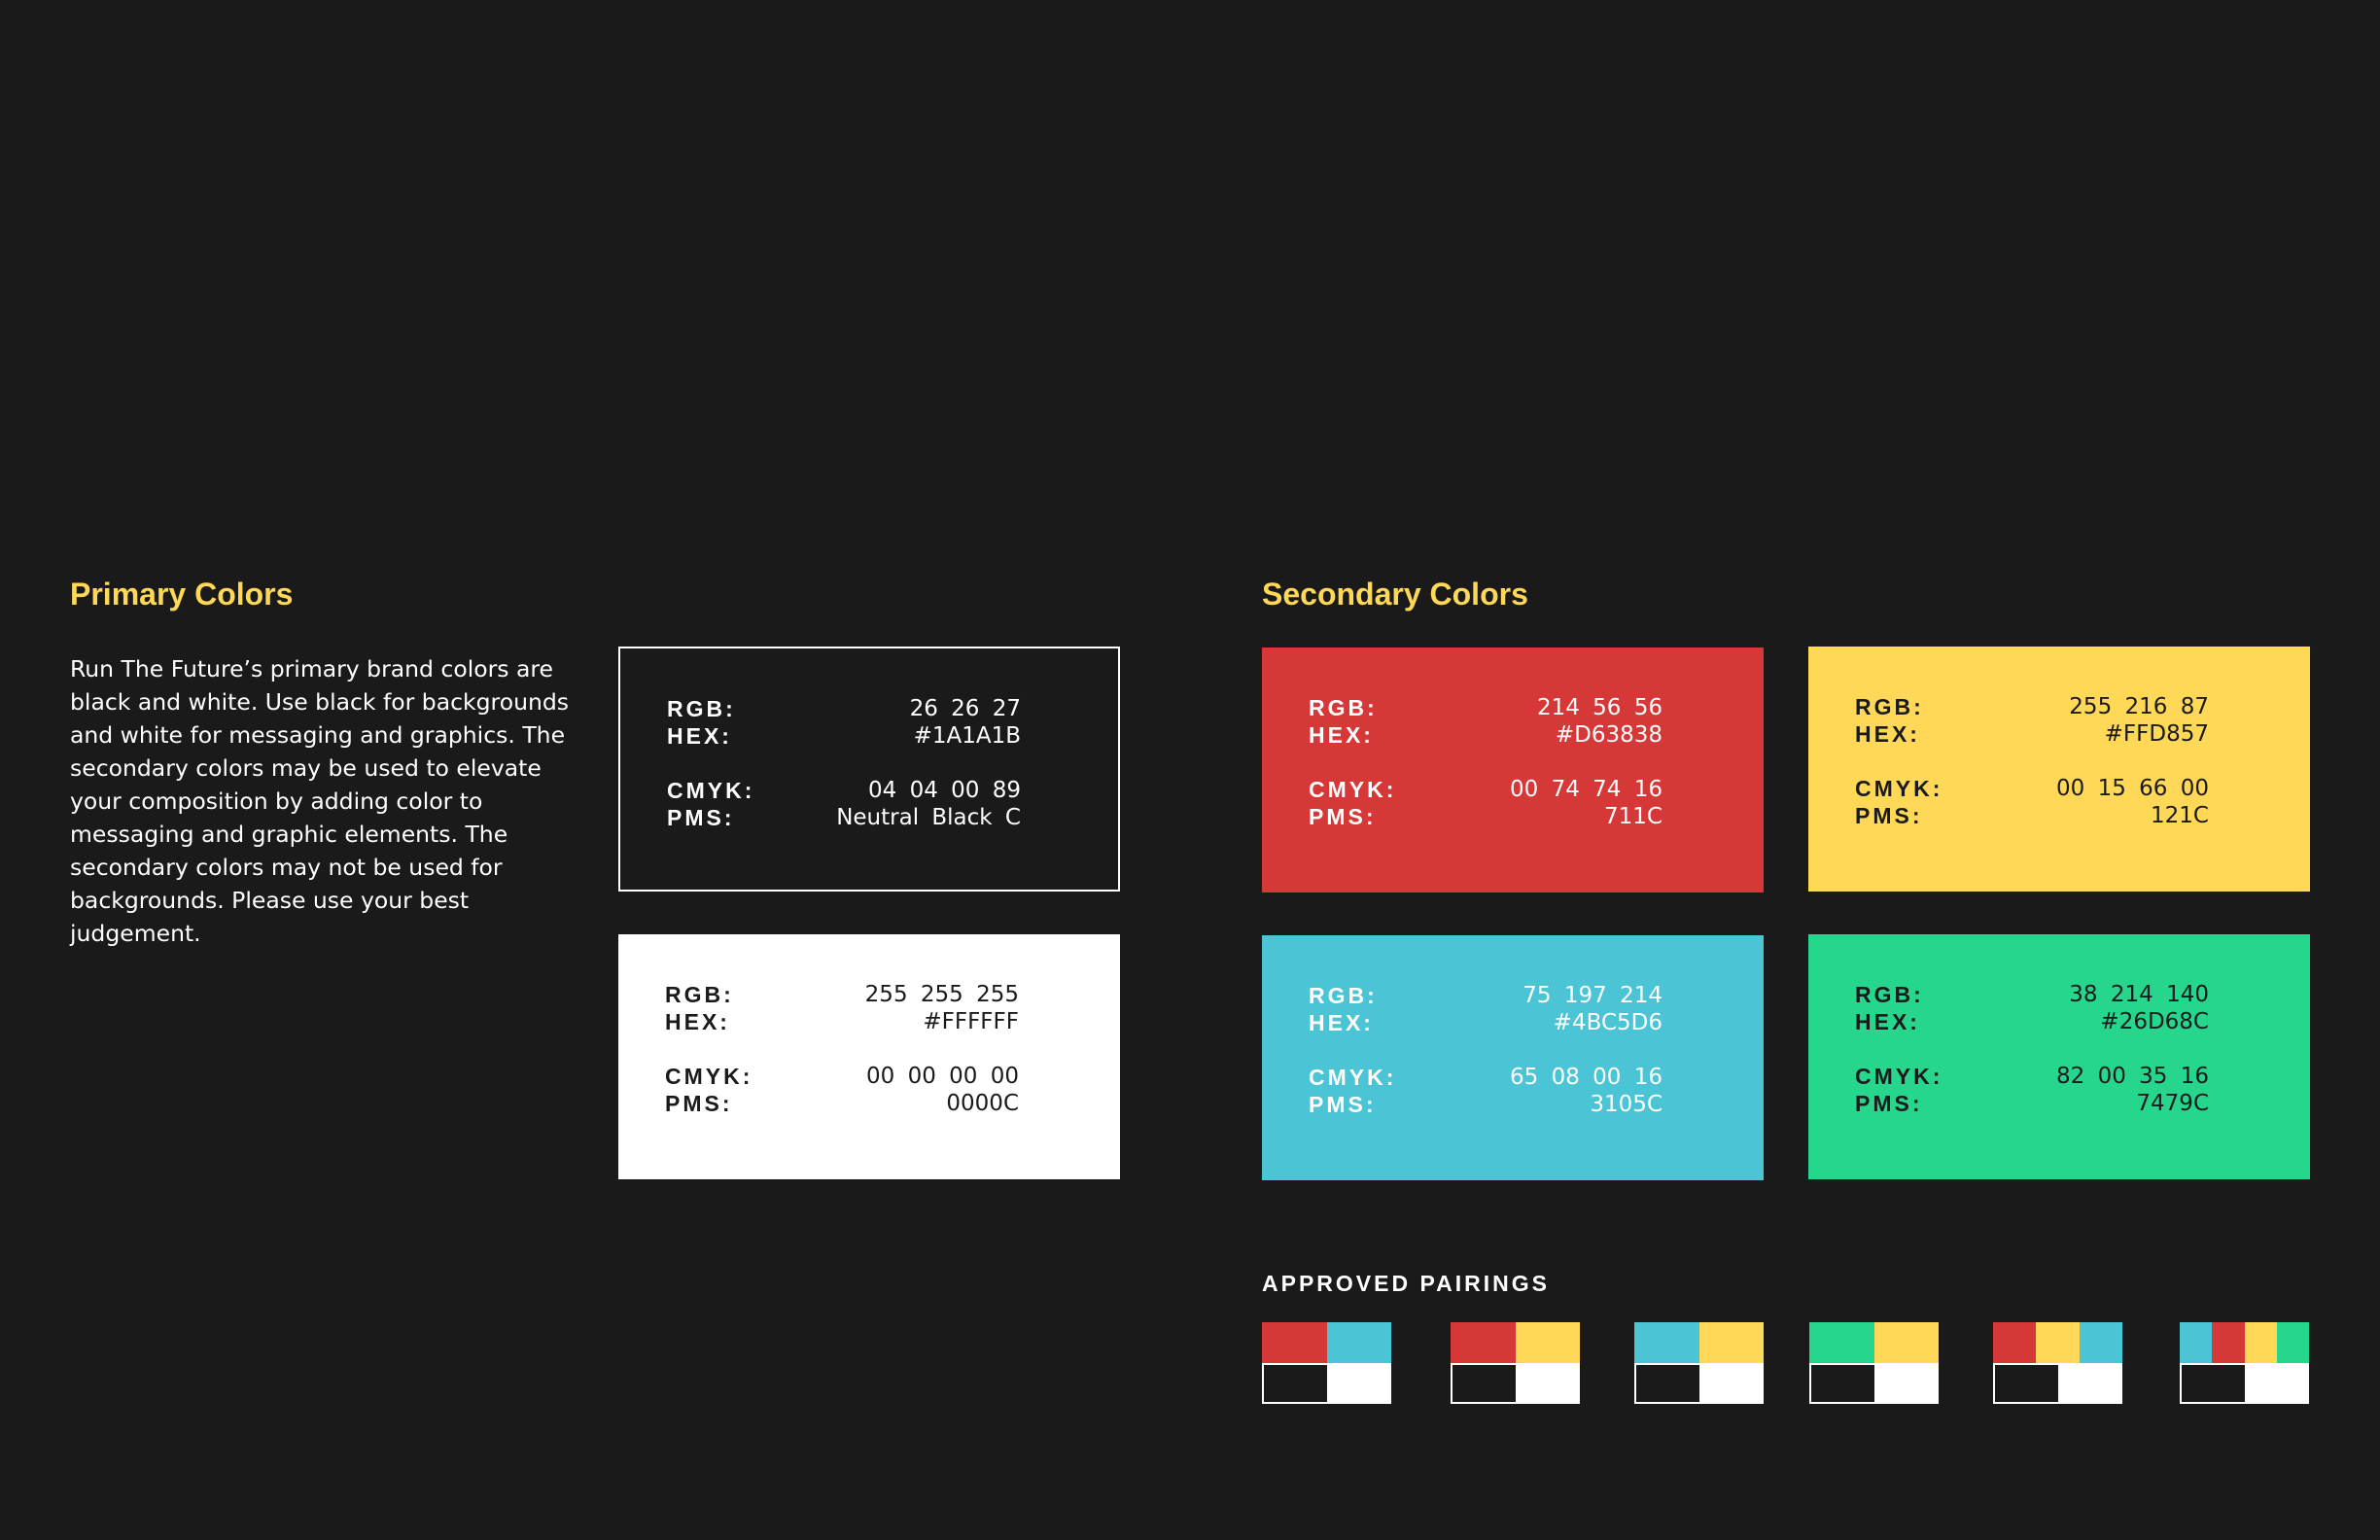 The width and height of the screenshot is (2380, 1540). What do you see at coordinates (967, 736) in the screenshot?
I see `hex-value: #1A1A1B` at bounding box center [967, 736].